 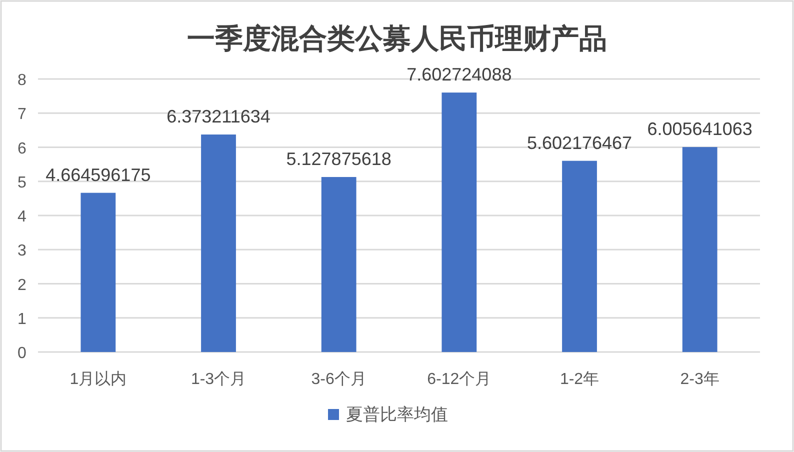 What do you see at coordinates (700, 379) in the screenshot?
I see `xtick: 2-3年` at bounding box center [700, 379].